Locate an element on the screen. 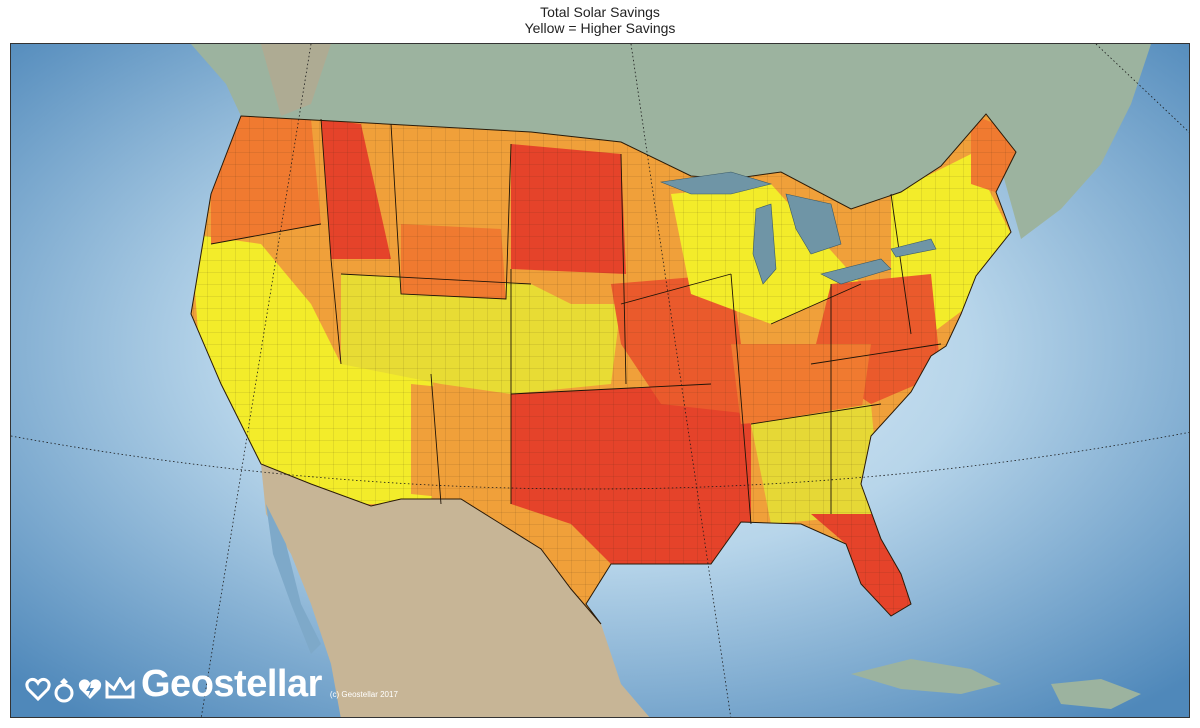  lightning-heart-icon is located at coordinates (90, 689).